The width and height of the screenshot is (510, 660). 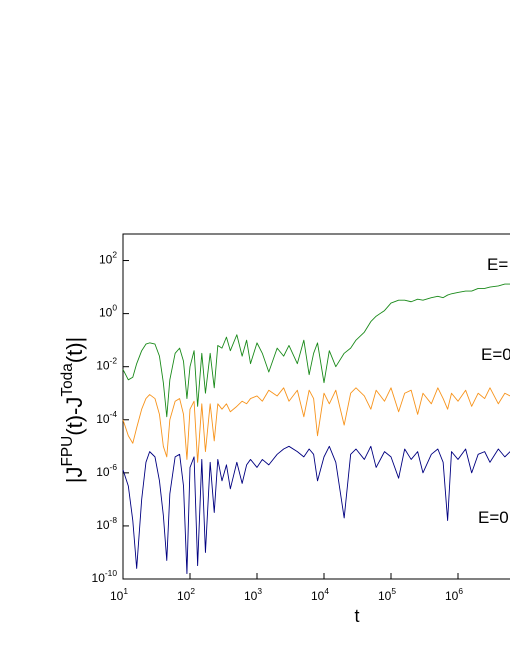 I want to click on y-tick-label: 10⁻², so click(x=106, y=364).